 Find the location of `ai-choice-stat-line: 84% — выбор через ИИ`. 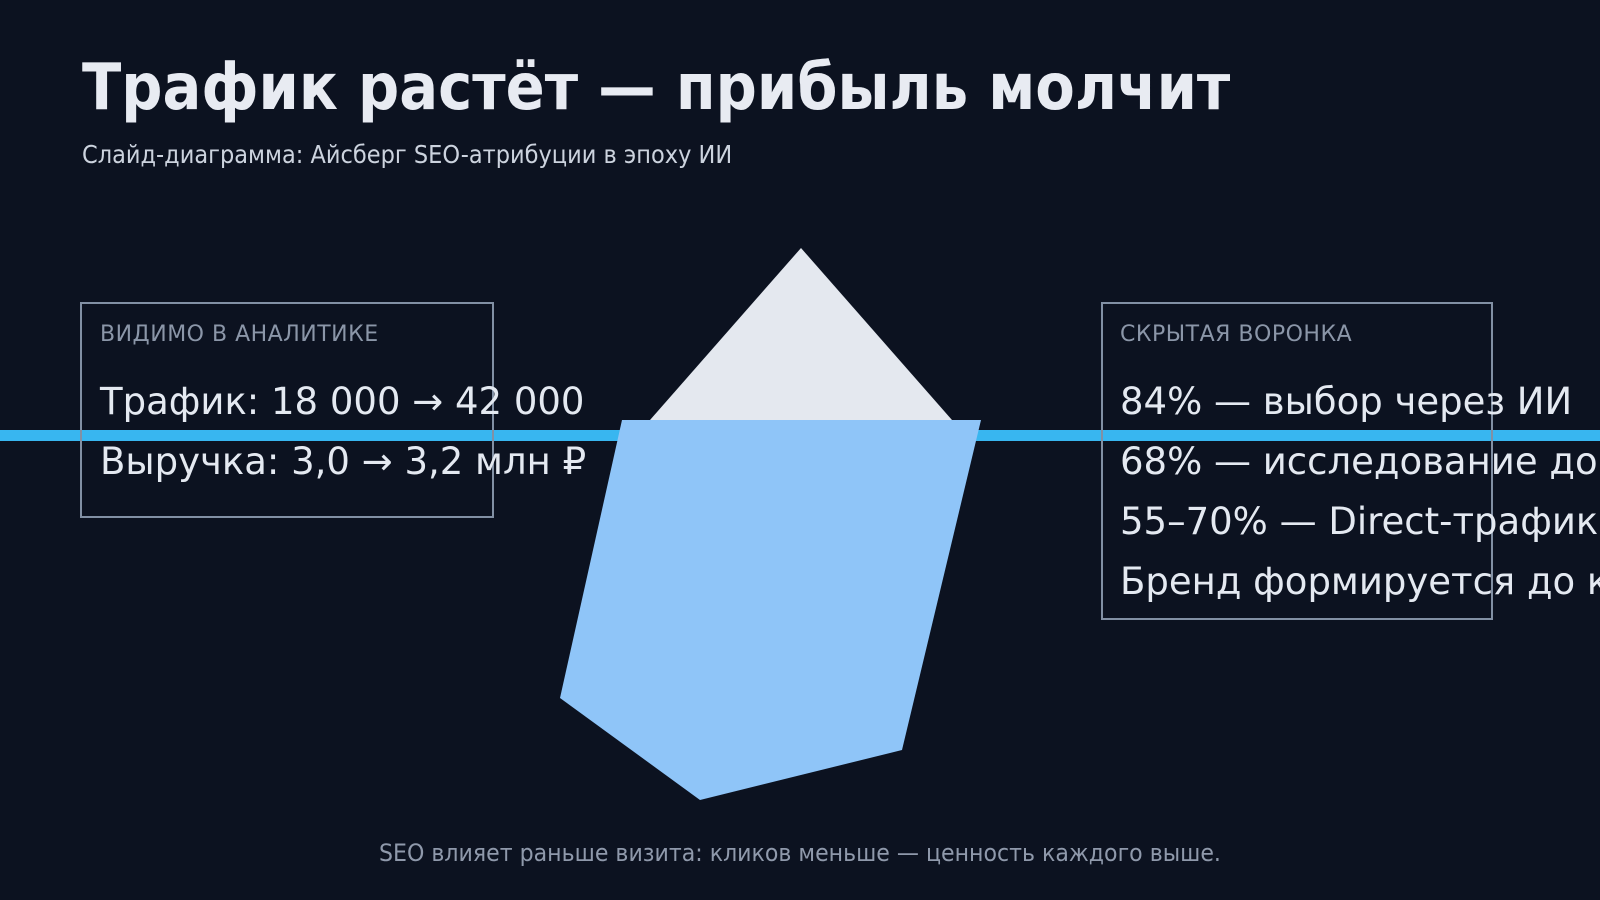

ai-choice-stat-line: 84% — выбор через ИИ is located at coordinates (1346, 401).